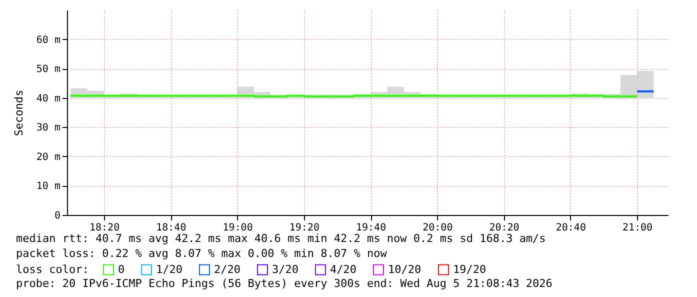  I want to click on y-tick-label: 0, so click(57, 216).